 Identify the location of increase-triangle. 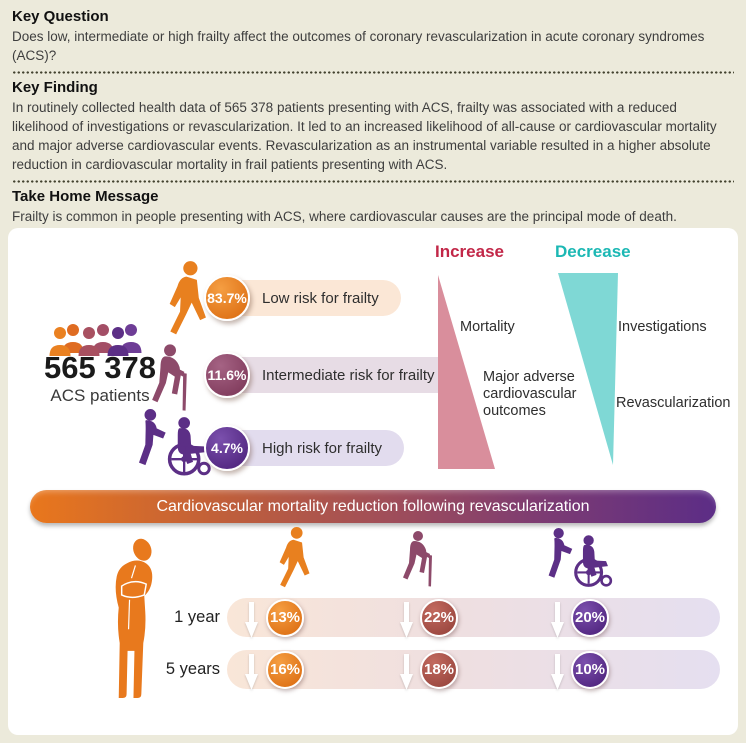
(466, 372).